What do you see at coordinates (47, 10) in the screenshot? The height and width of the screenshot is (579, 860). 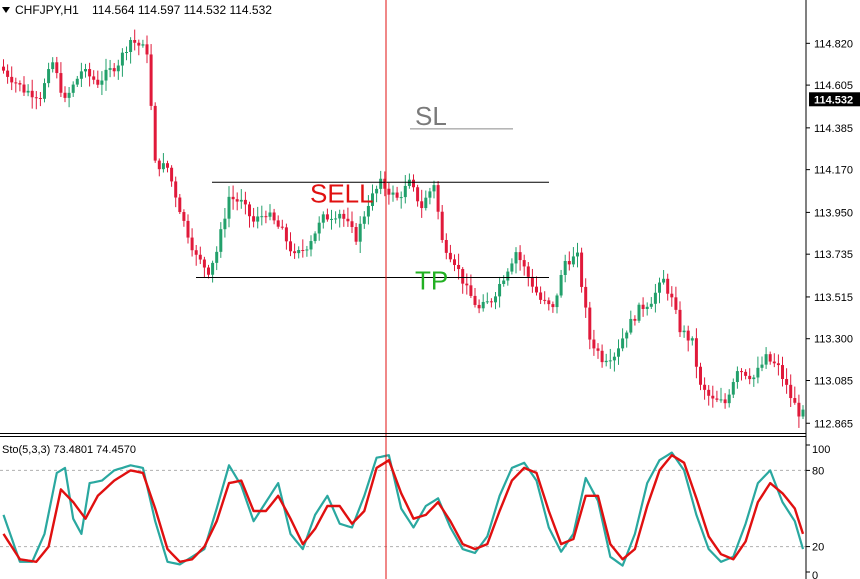 I see `symbol-label: CHFJPY,H1` at bounding box center [47, 10].